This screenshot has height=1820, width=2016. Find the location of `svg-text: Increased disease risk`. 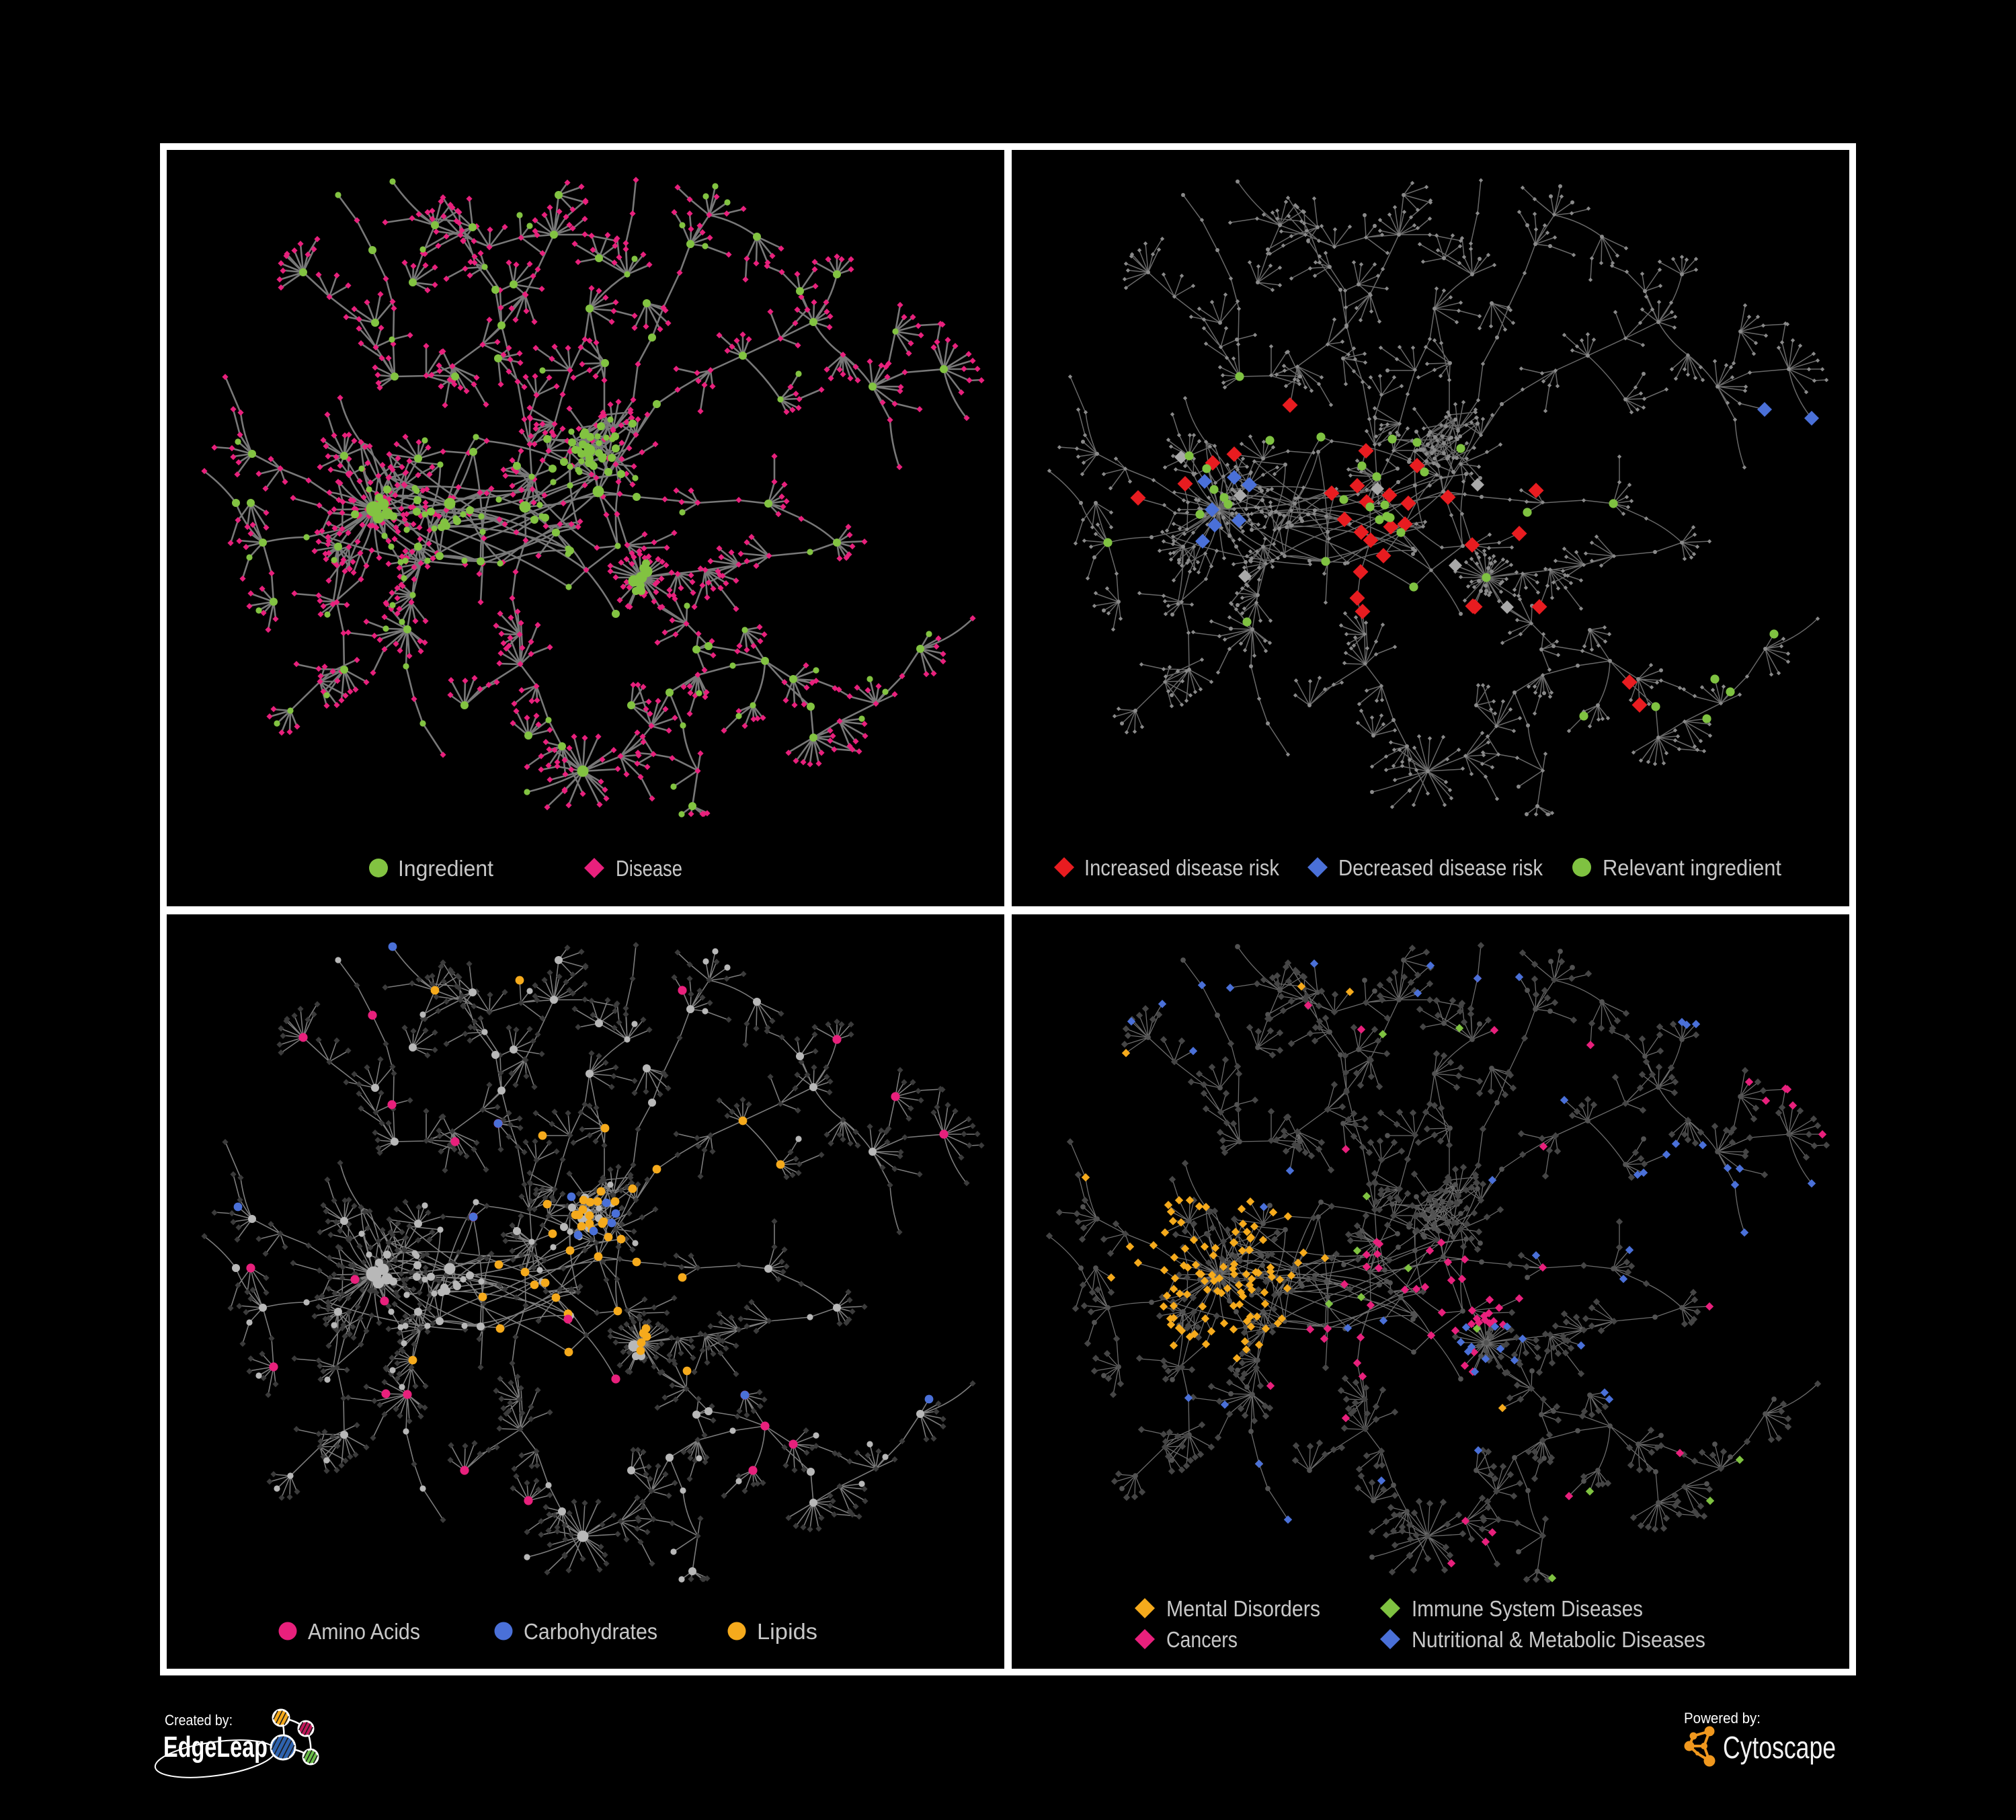

svg-text: Increased disease risk is located at coordinates (1181, 867).